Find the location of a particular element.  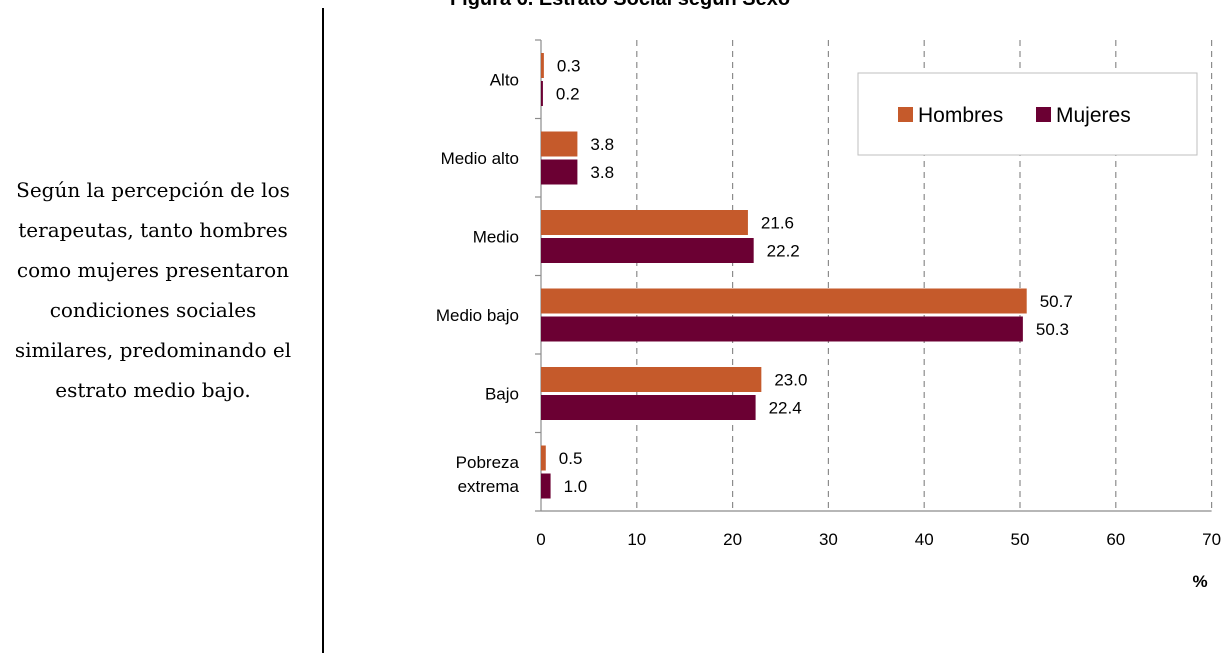

x-axis-label: % is located at coordinates (1199, 581).